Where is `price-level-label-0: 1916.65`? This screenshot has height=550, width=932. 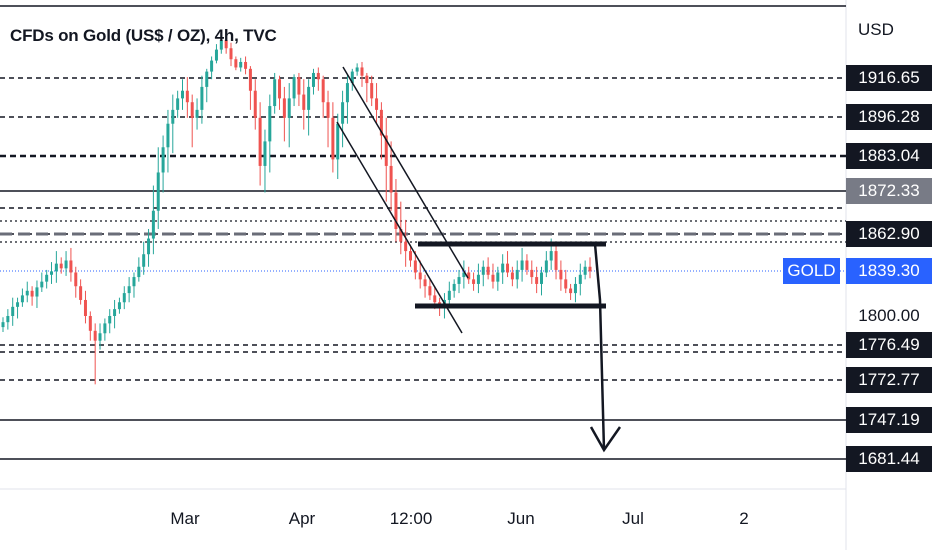 price-level-label-0: 1916.65 is located at coordinates (889, 78).